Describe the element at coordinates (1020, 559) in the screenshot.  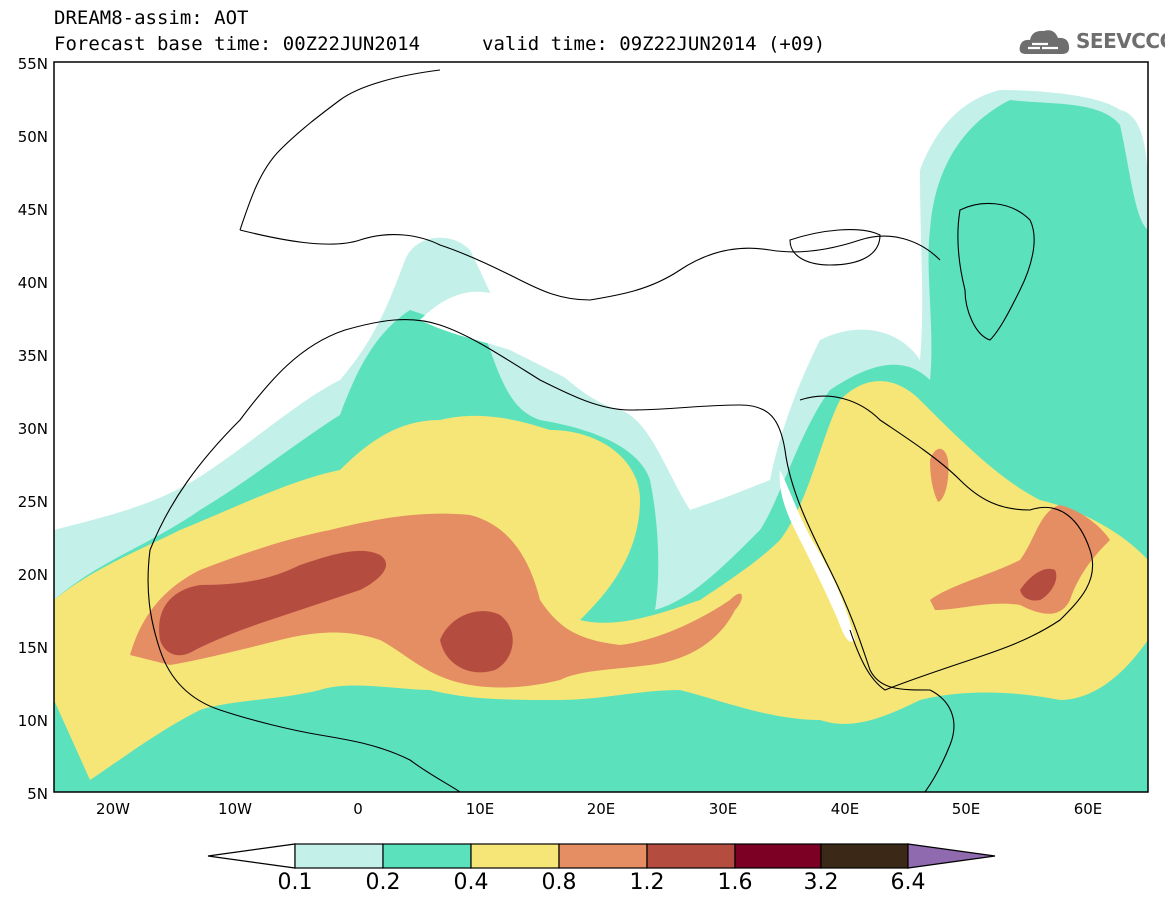
I see `aot-band-0.8-arabia` at that location.